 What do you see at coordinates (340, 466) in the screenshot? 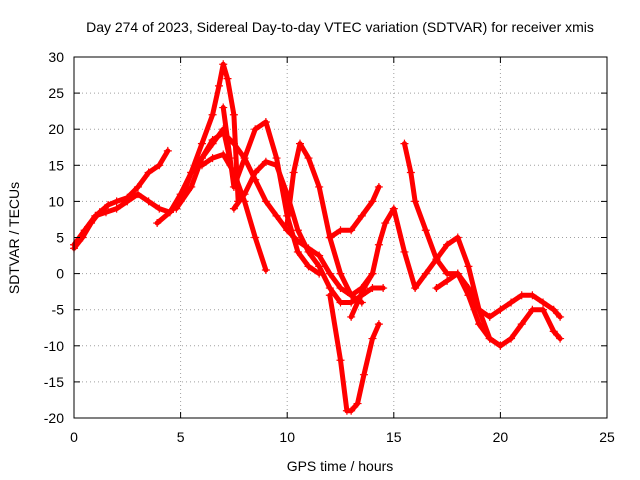
I see `x-axis-title: GPS time / hours` at bounding box center [340, 466].